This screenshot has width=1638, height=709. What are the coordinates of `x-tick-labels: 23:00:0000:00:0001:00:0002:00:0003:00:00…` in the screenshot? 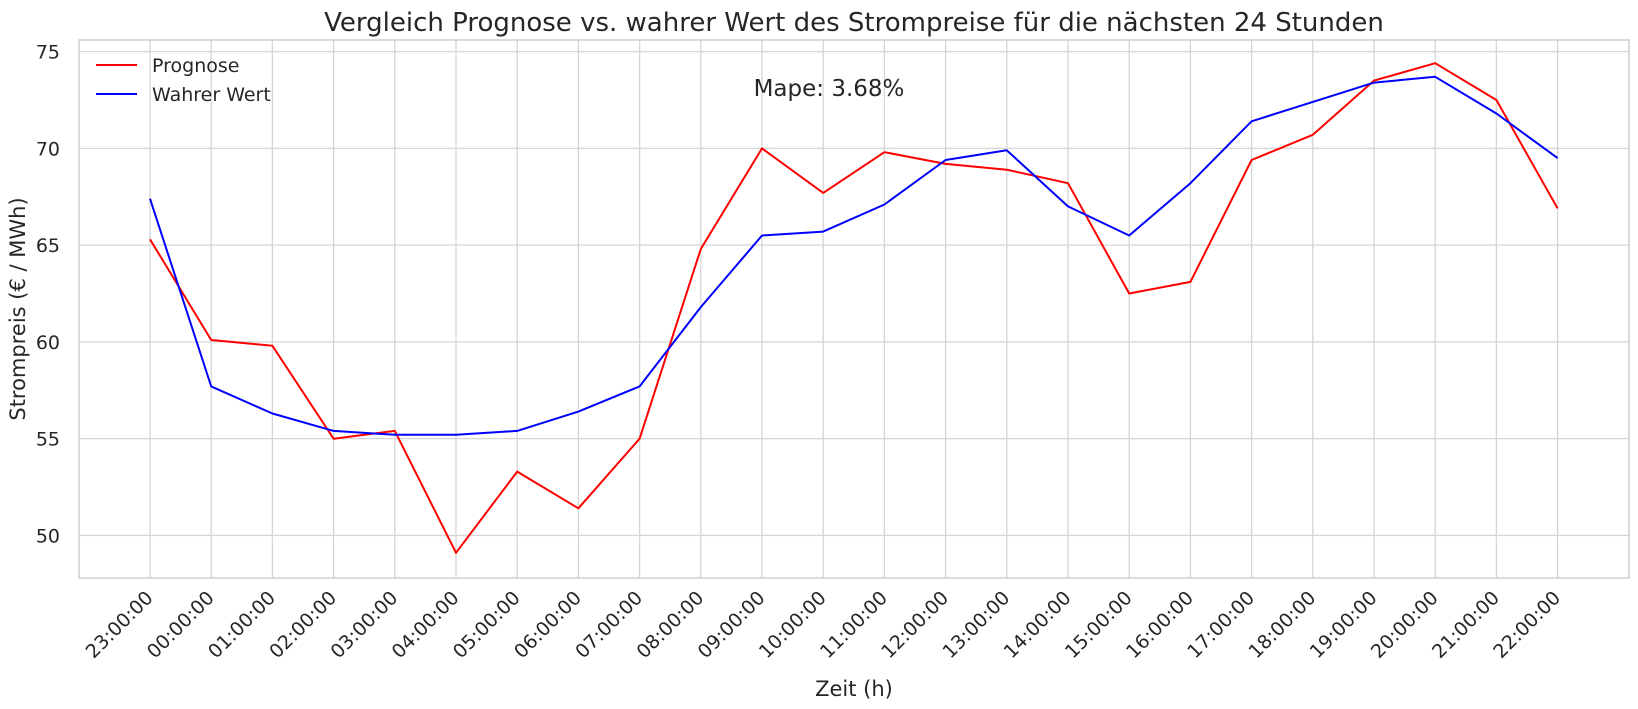 It's located at (824, 625).